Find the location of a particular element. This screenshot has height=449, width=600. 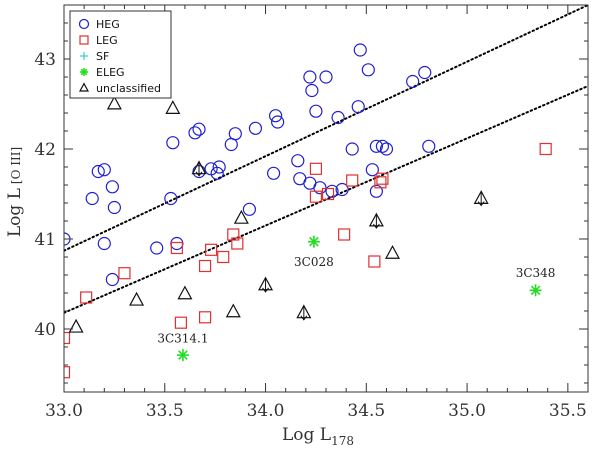

x-tick-label: 33.5 is located at coordinates (165, 411).